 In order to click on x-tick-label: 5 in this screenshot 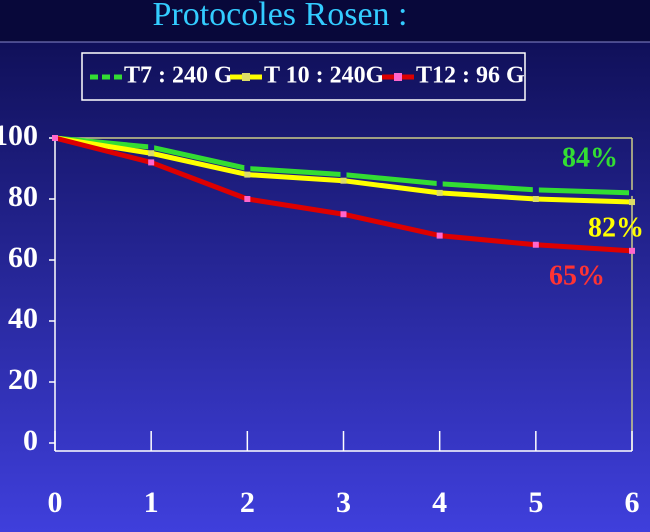, I will do `click(535, 502)`.